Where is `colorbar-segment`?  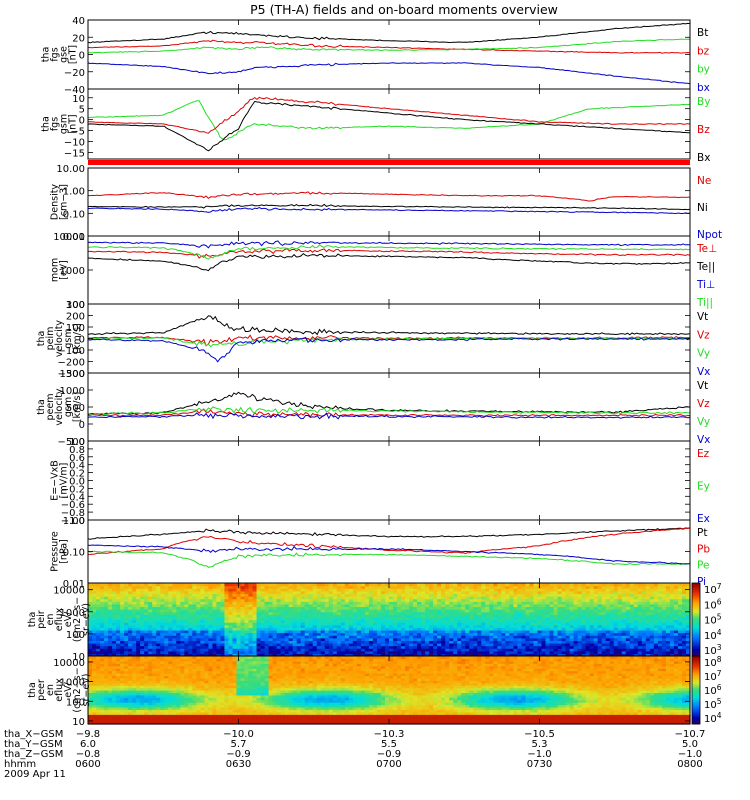 colorbar-segment is located at coordinates (696, 633).